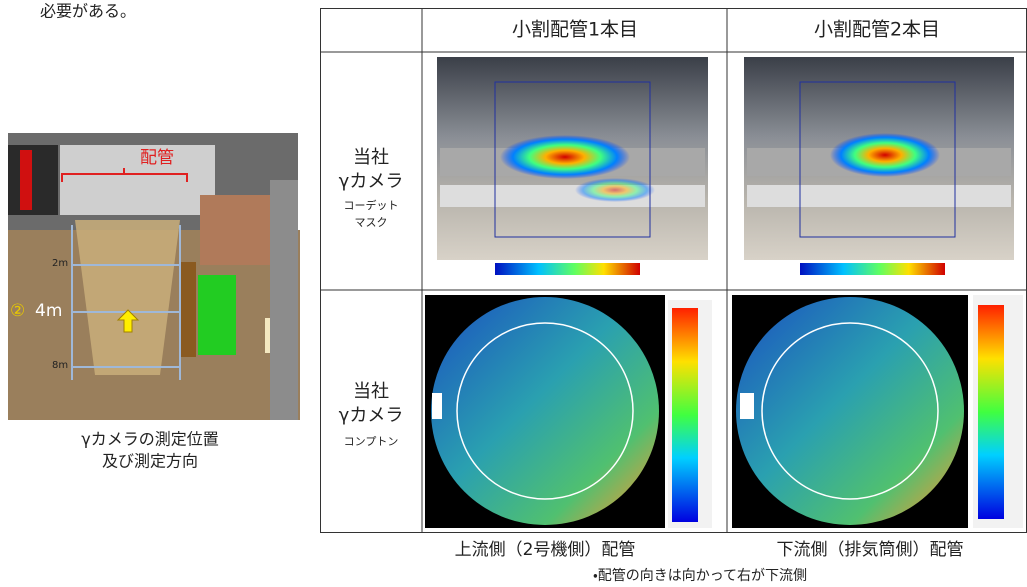 This screenshot has width=1027, height=587. I want to click on row-label: コーデット, so click(371, 205).